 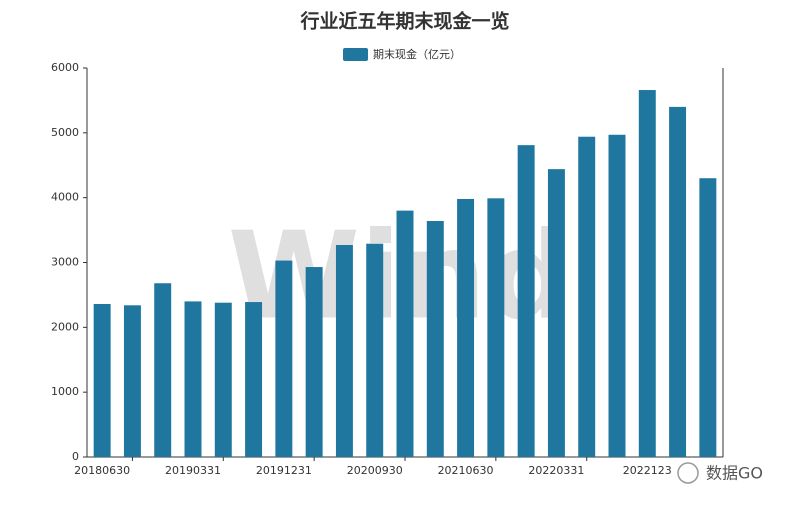 What do you see at coordinates (734, 473) in the screenshot?
I see `logo-text: 数据GO` at bounding box center [734, 473].